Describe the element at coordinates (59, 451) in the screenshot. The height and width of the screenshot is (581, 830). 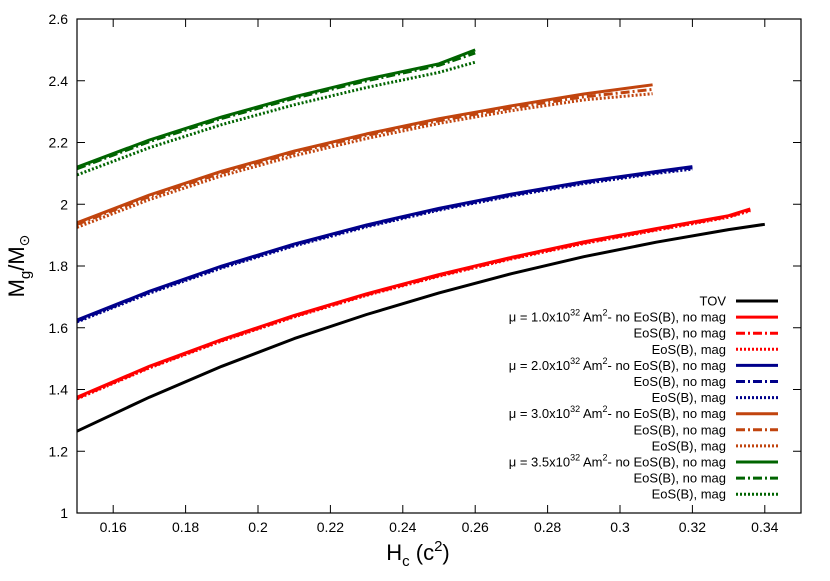
I see `y-tick-label: 1.2` at that location.